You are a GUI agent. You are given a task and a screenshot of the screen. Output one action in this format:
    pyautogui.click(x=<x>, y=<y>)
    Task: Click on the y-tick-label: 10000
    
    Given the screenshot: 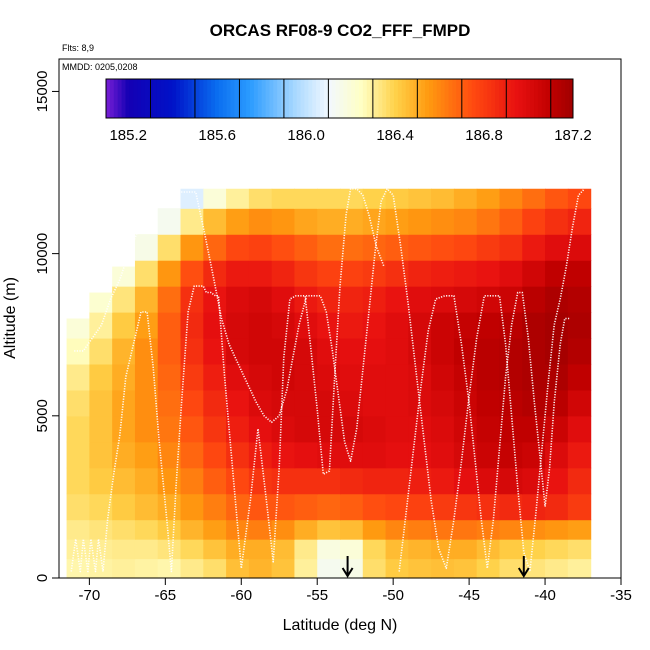 What is the action you would take?
    pyautogui.click(x=42, y=254)
    